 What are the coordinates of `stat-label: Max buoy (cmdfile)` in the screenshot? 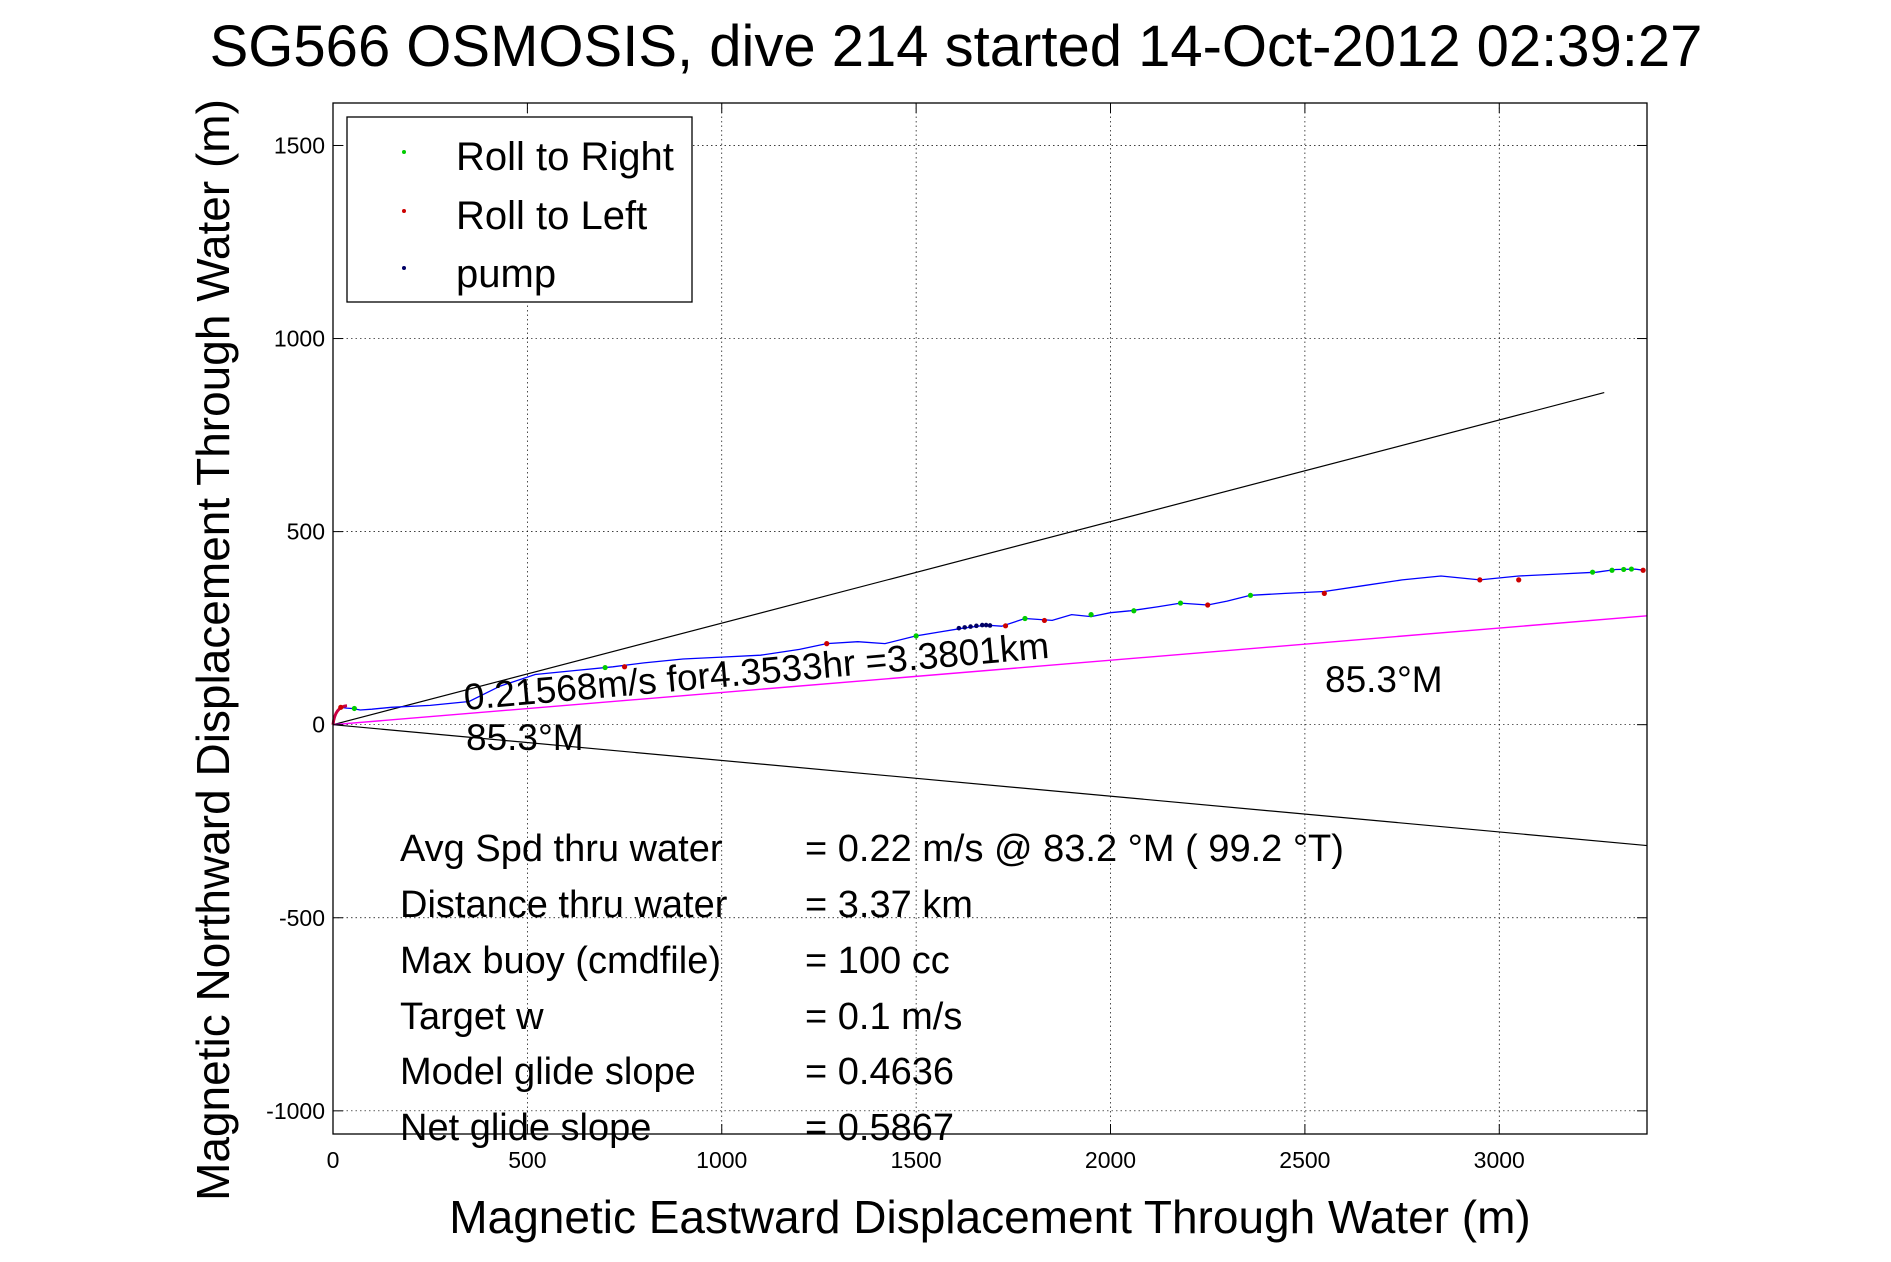 It's located at (560, 961).